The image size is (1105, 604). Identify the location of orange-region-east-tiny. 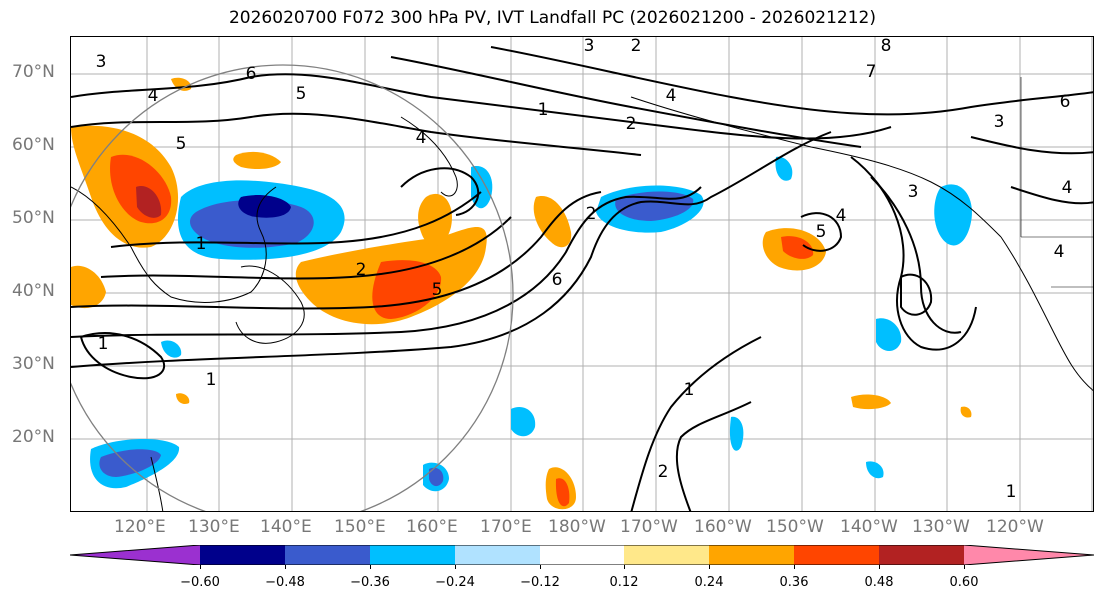
(966, 412).